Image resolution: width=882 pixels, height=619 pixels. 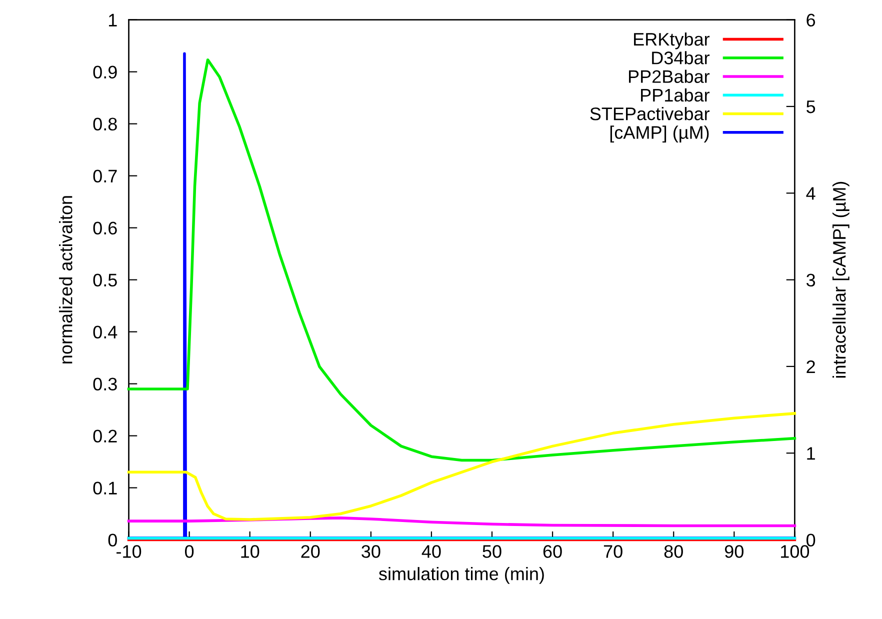 What do you see at coordinates (811, 453) in the screenshot?
I see `y2-tick-label: 1` at bounding box center [811, 453].